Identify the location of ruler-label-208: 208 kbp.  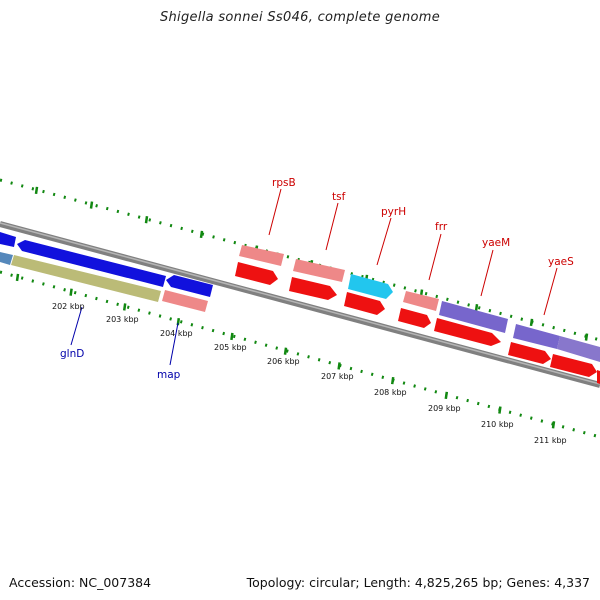
(390, 392).